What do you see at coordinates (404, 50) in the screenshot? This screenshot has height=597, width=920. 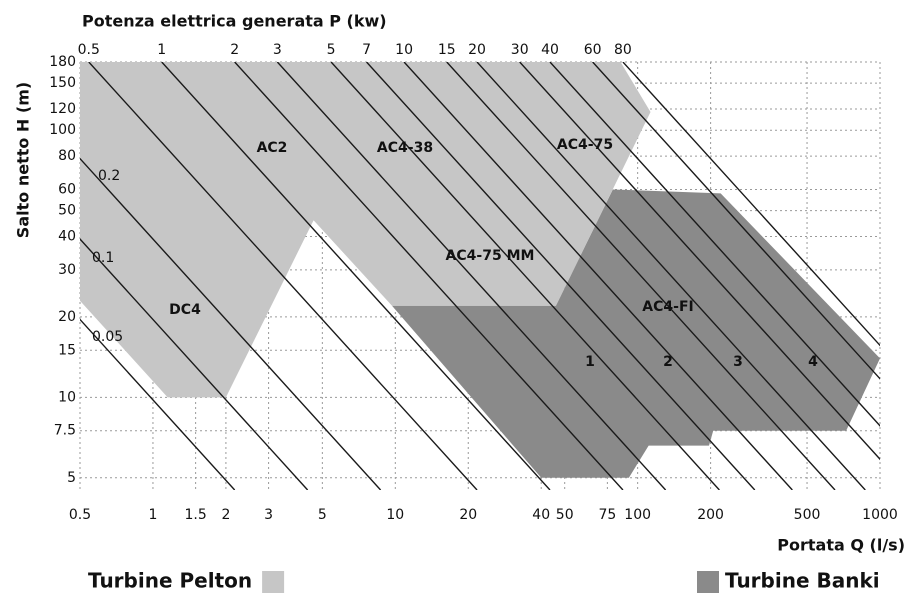 I see `top-tick-label: 10` at bounding box center [404, 50].